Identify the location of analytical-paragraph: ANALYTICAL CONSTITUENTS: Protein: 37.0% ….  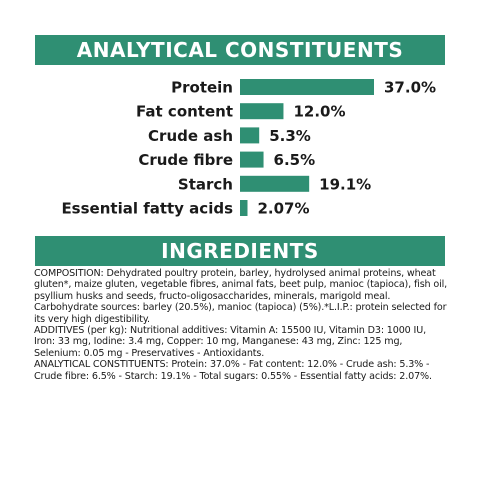
(233, 370).